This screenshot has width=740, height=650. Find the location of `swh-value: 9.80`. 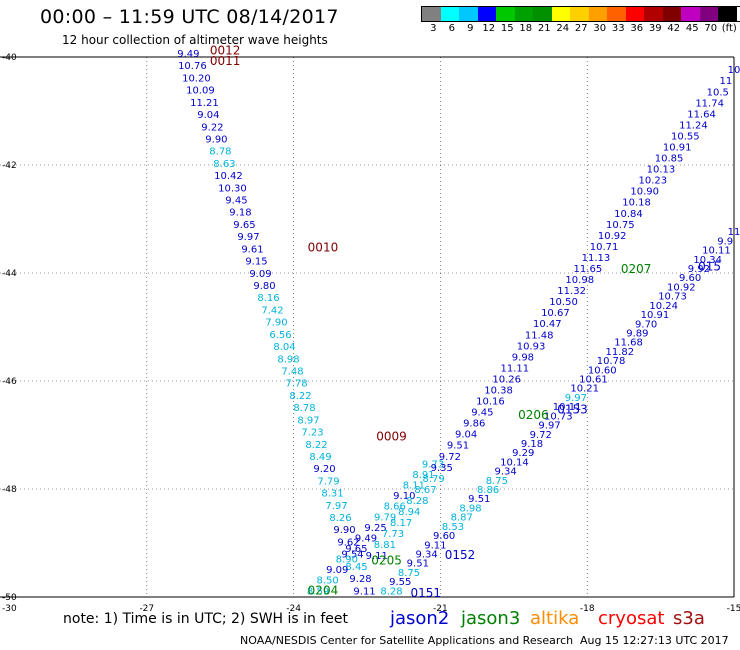

swh-value: 9.80 is located at coordinates (264, 286).